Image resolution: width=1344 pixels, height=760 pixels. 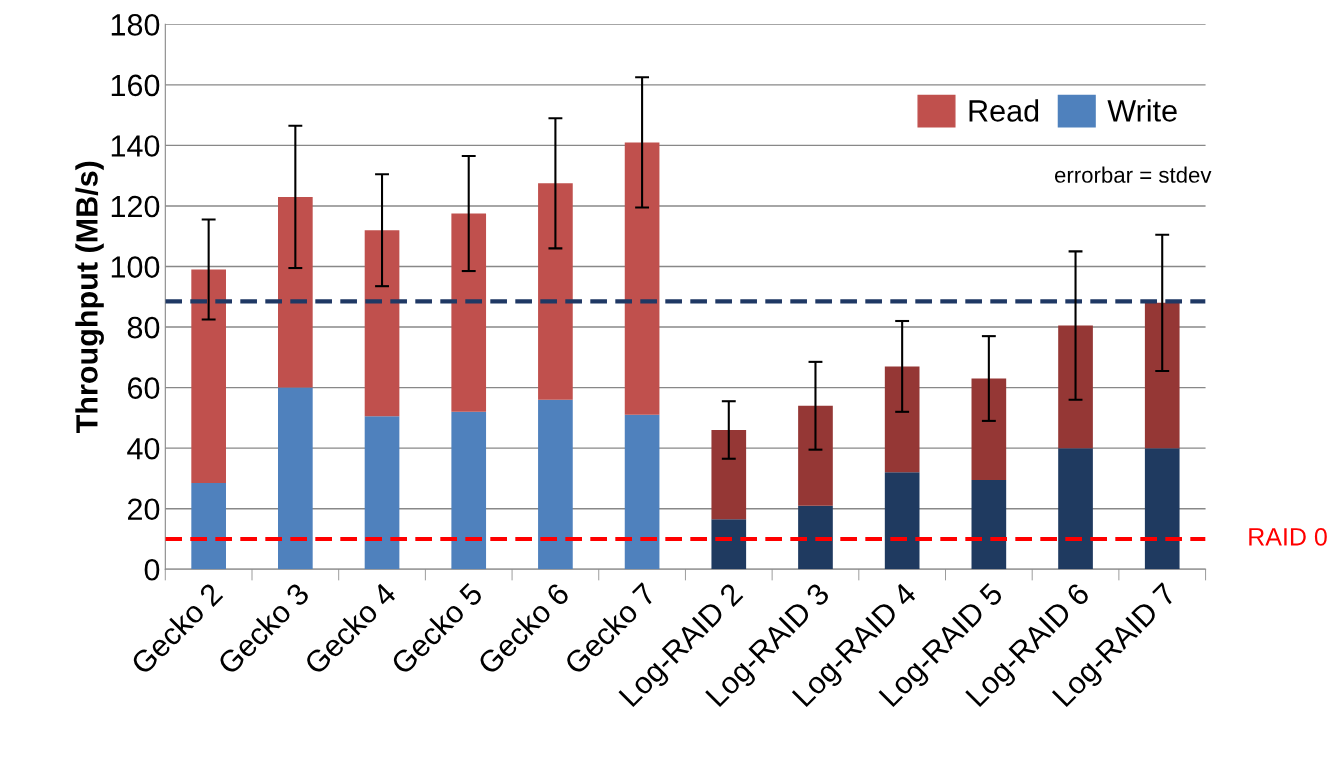 I want to click on y-tick-label: 180, so click(x=135, y=25).